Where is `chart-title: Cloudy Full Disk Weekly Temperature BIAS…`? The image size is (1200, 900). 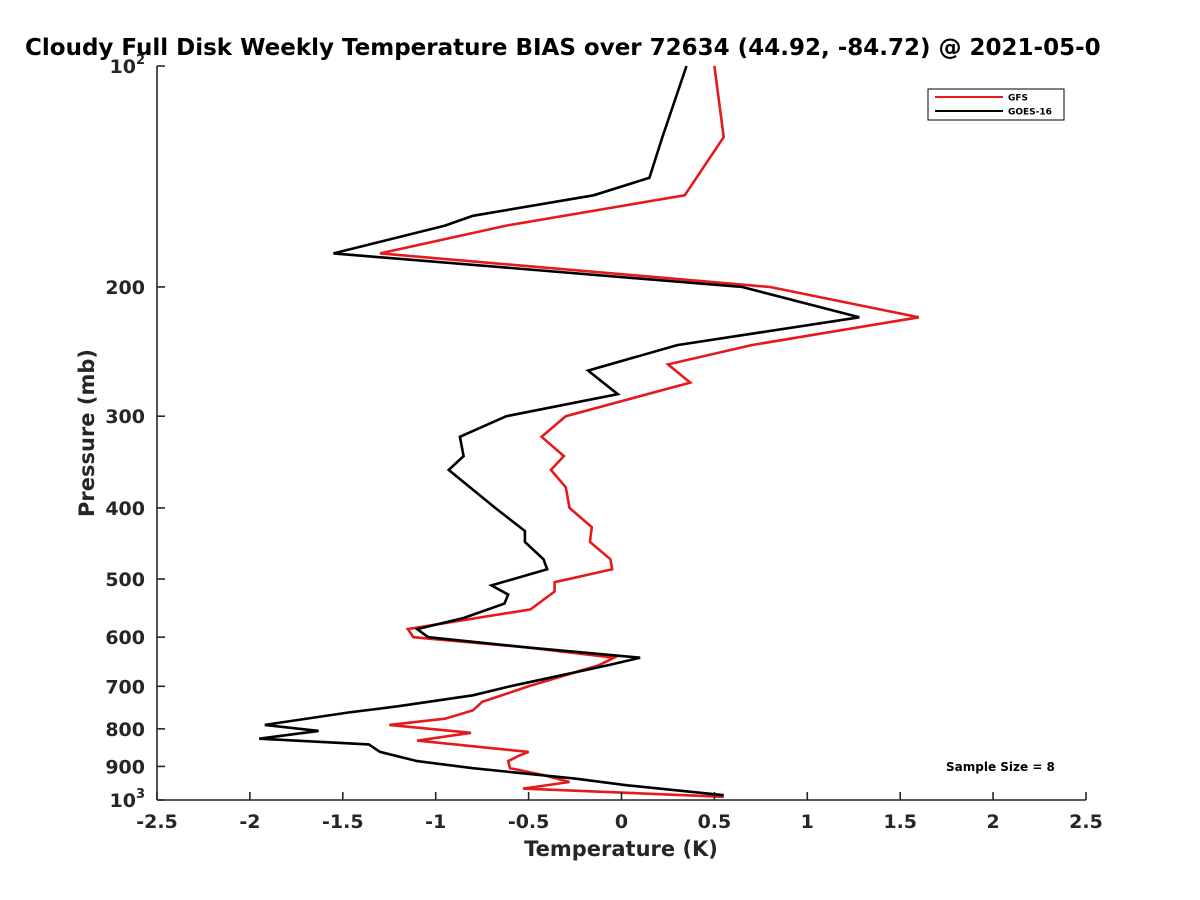 chart-title: Cloudy Full Disk Weekly Temperature BIAS… is located at coordinates (563, 48).